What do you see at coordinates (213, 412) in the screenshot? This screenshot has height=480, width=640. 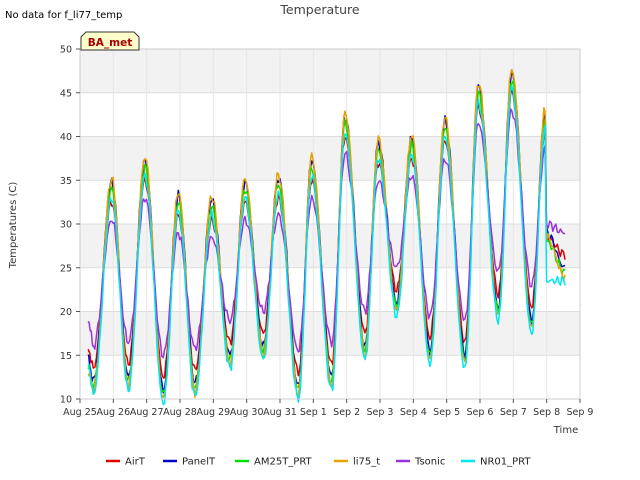 I see `x-tick-label: Aug 29` at bounding box center [213, 412].